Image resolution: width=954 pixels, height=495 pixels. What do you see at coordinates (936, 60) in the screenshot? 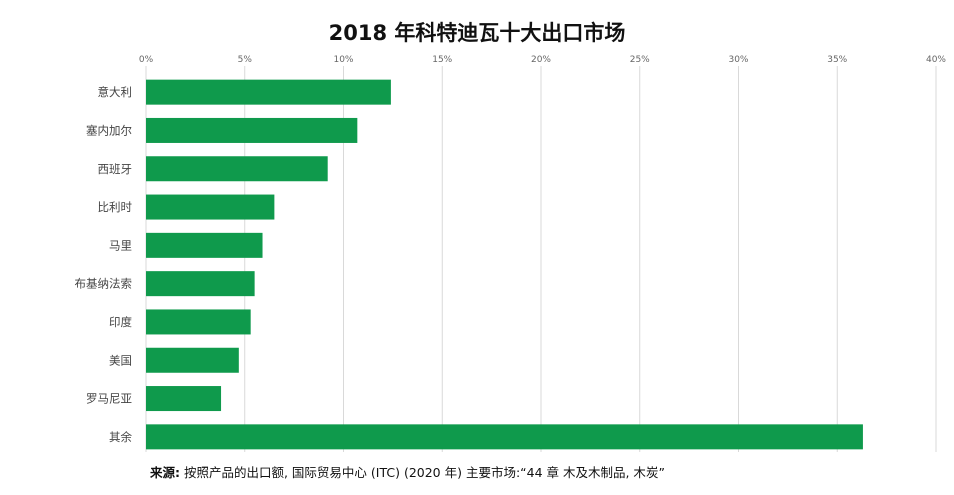
I see `x-tick-label: 40%` at bounding box center [936, 60].